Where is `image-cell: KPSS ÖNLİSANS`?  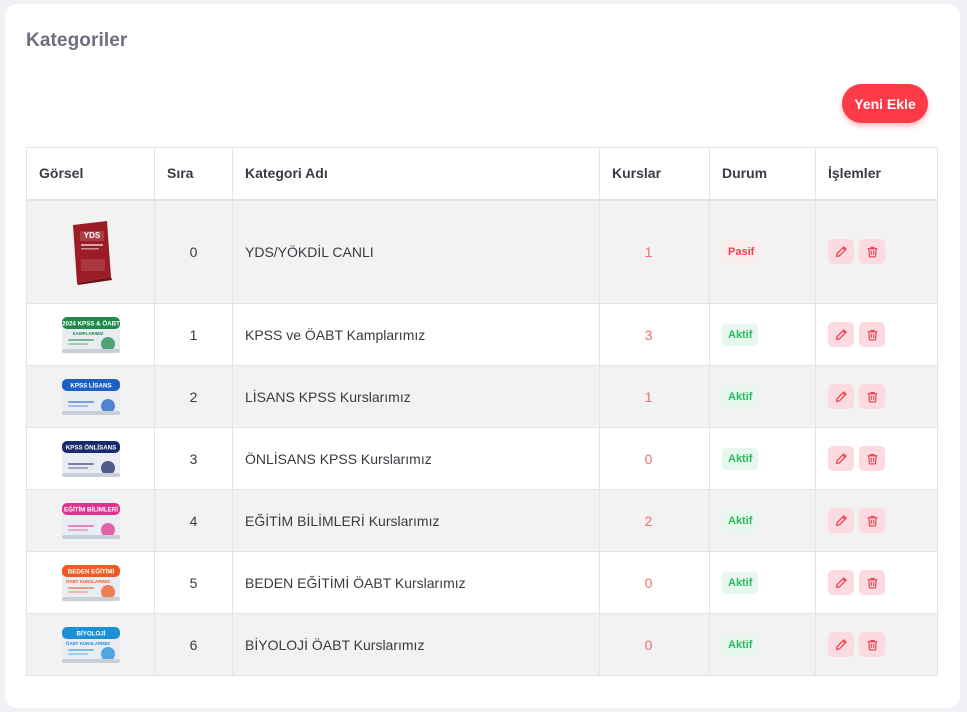
image-cell: KPSS ÖNLİSANS is located at coordinates (90, 458).